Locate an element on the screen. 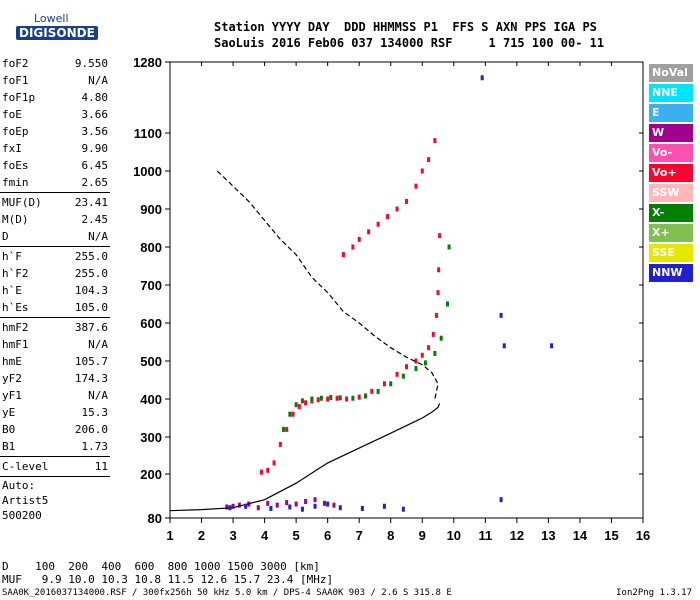 The height and width of the screenshot is (600, 700). parameter-row: hmF2 387.6 is located at coordinates (56, 327).